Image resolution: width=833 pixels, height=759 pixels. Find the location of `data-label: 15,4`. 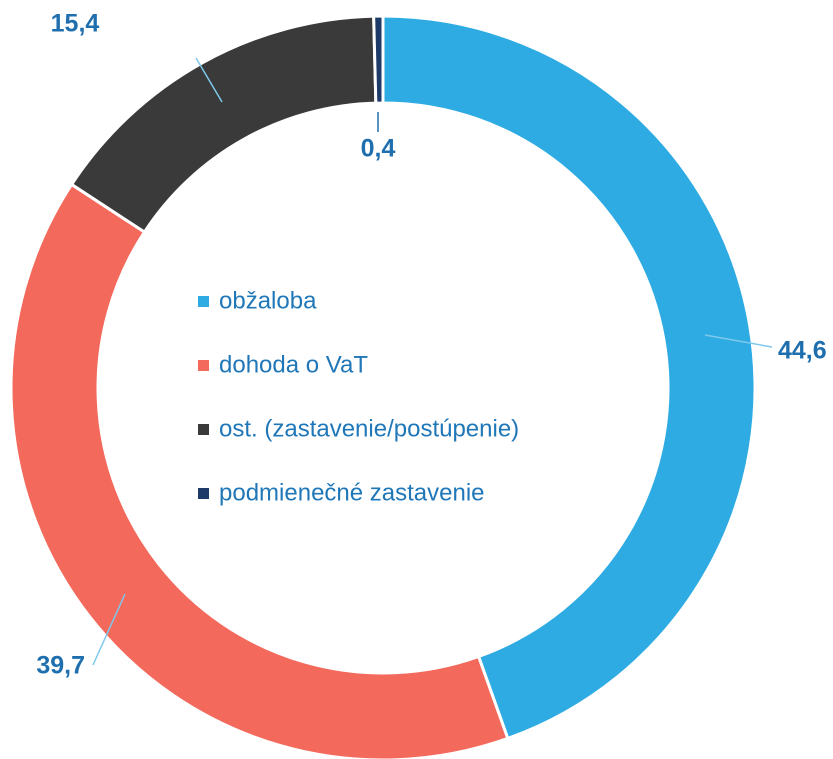

data-label: 15,4 is located at coordinates (75, 24).